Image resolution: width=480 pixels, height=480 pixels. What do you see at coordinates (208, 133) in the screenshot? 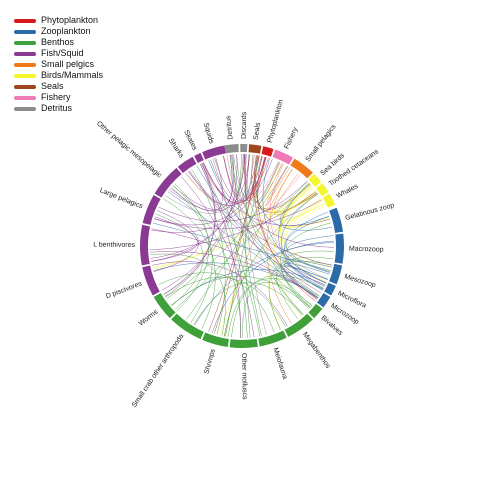
I see `segment-label: Squids` at bounding box center [208, 133].